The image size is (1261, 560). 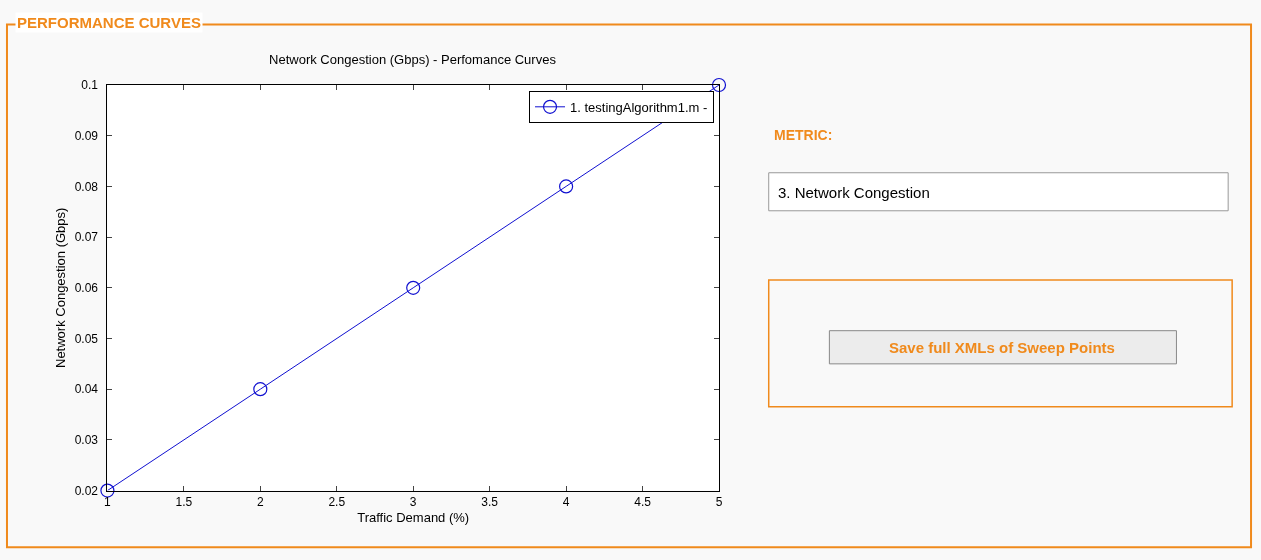 What do you see at coordinates (854, 192) in the screenshot?
I see `text: 3. Network Congestion` at bounding box center [854, 192].